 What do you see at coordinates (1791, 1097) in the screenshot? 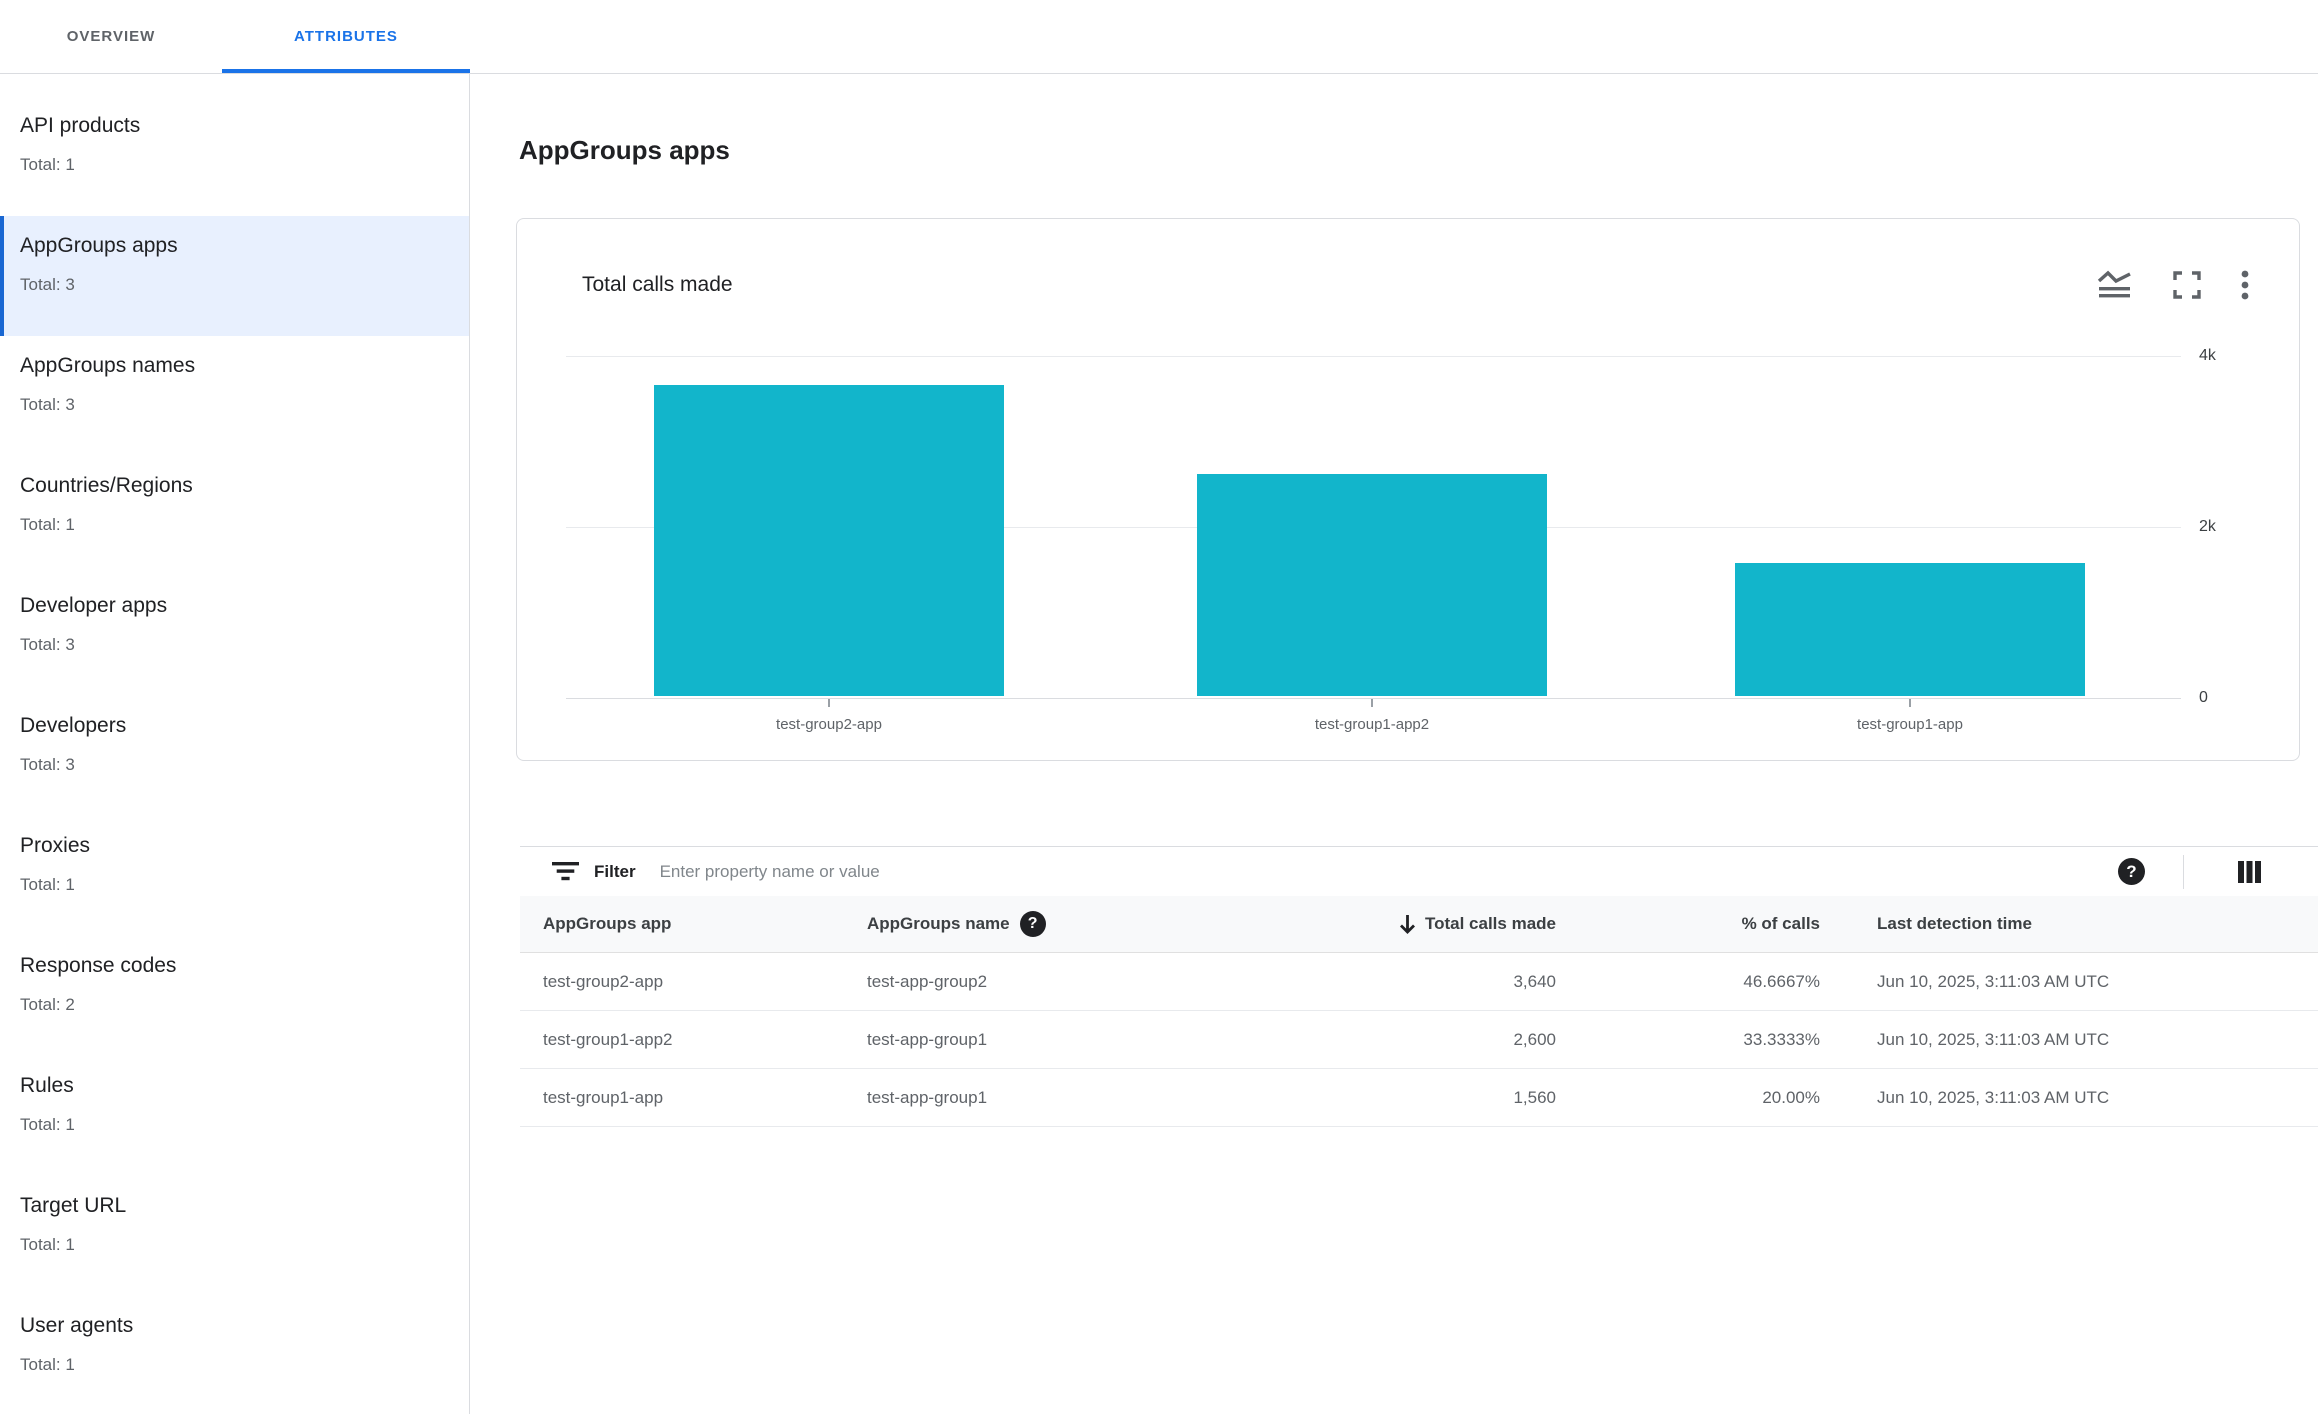
I see `cell-pct-calls: 20.00%` at bounding box center [1791, 1097].